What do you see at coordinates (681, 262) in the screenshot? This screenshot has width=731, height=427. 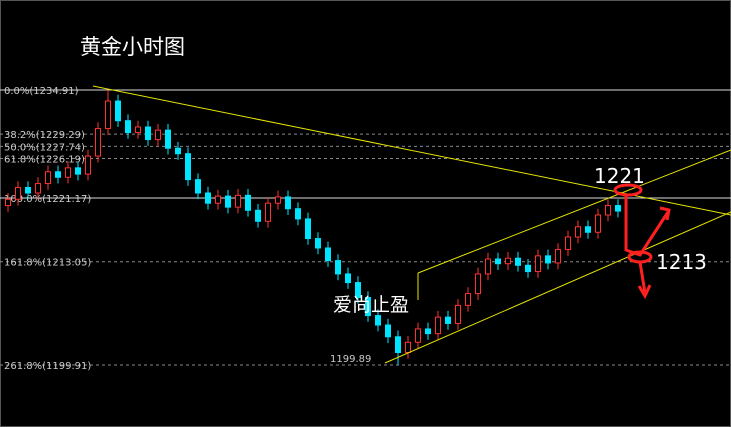 I see `annotation: 1213` at bounding box center [681, 262].